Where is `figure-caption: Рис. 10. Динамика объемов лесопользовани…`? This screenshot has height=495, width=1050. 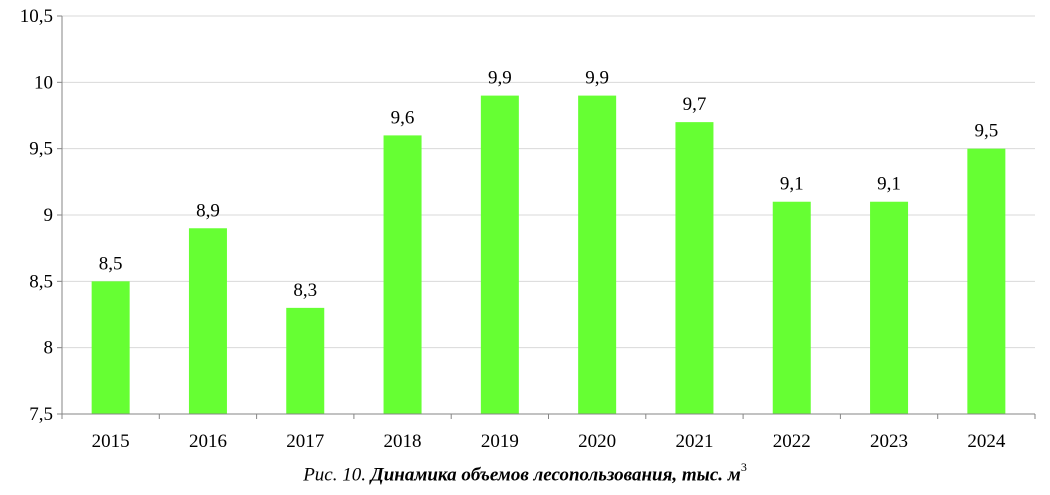
figure-caption: Рис. 10. Динамика объемов лесопользовани… is located at coordinates (525, 473).